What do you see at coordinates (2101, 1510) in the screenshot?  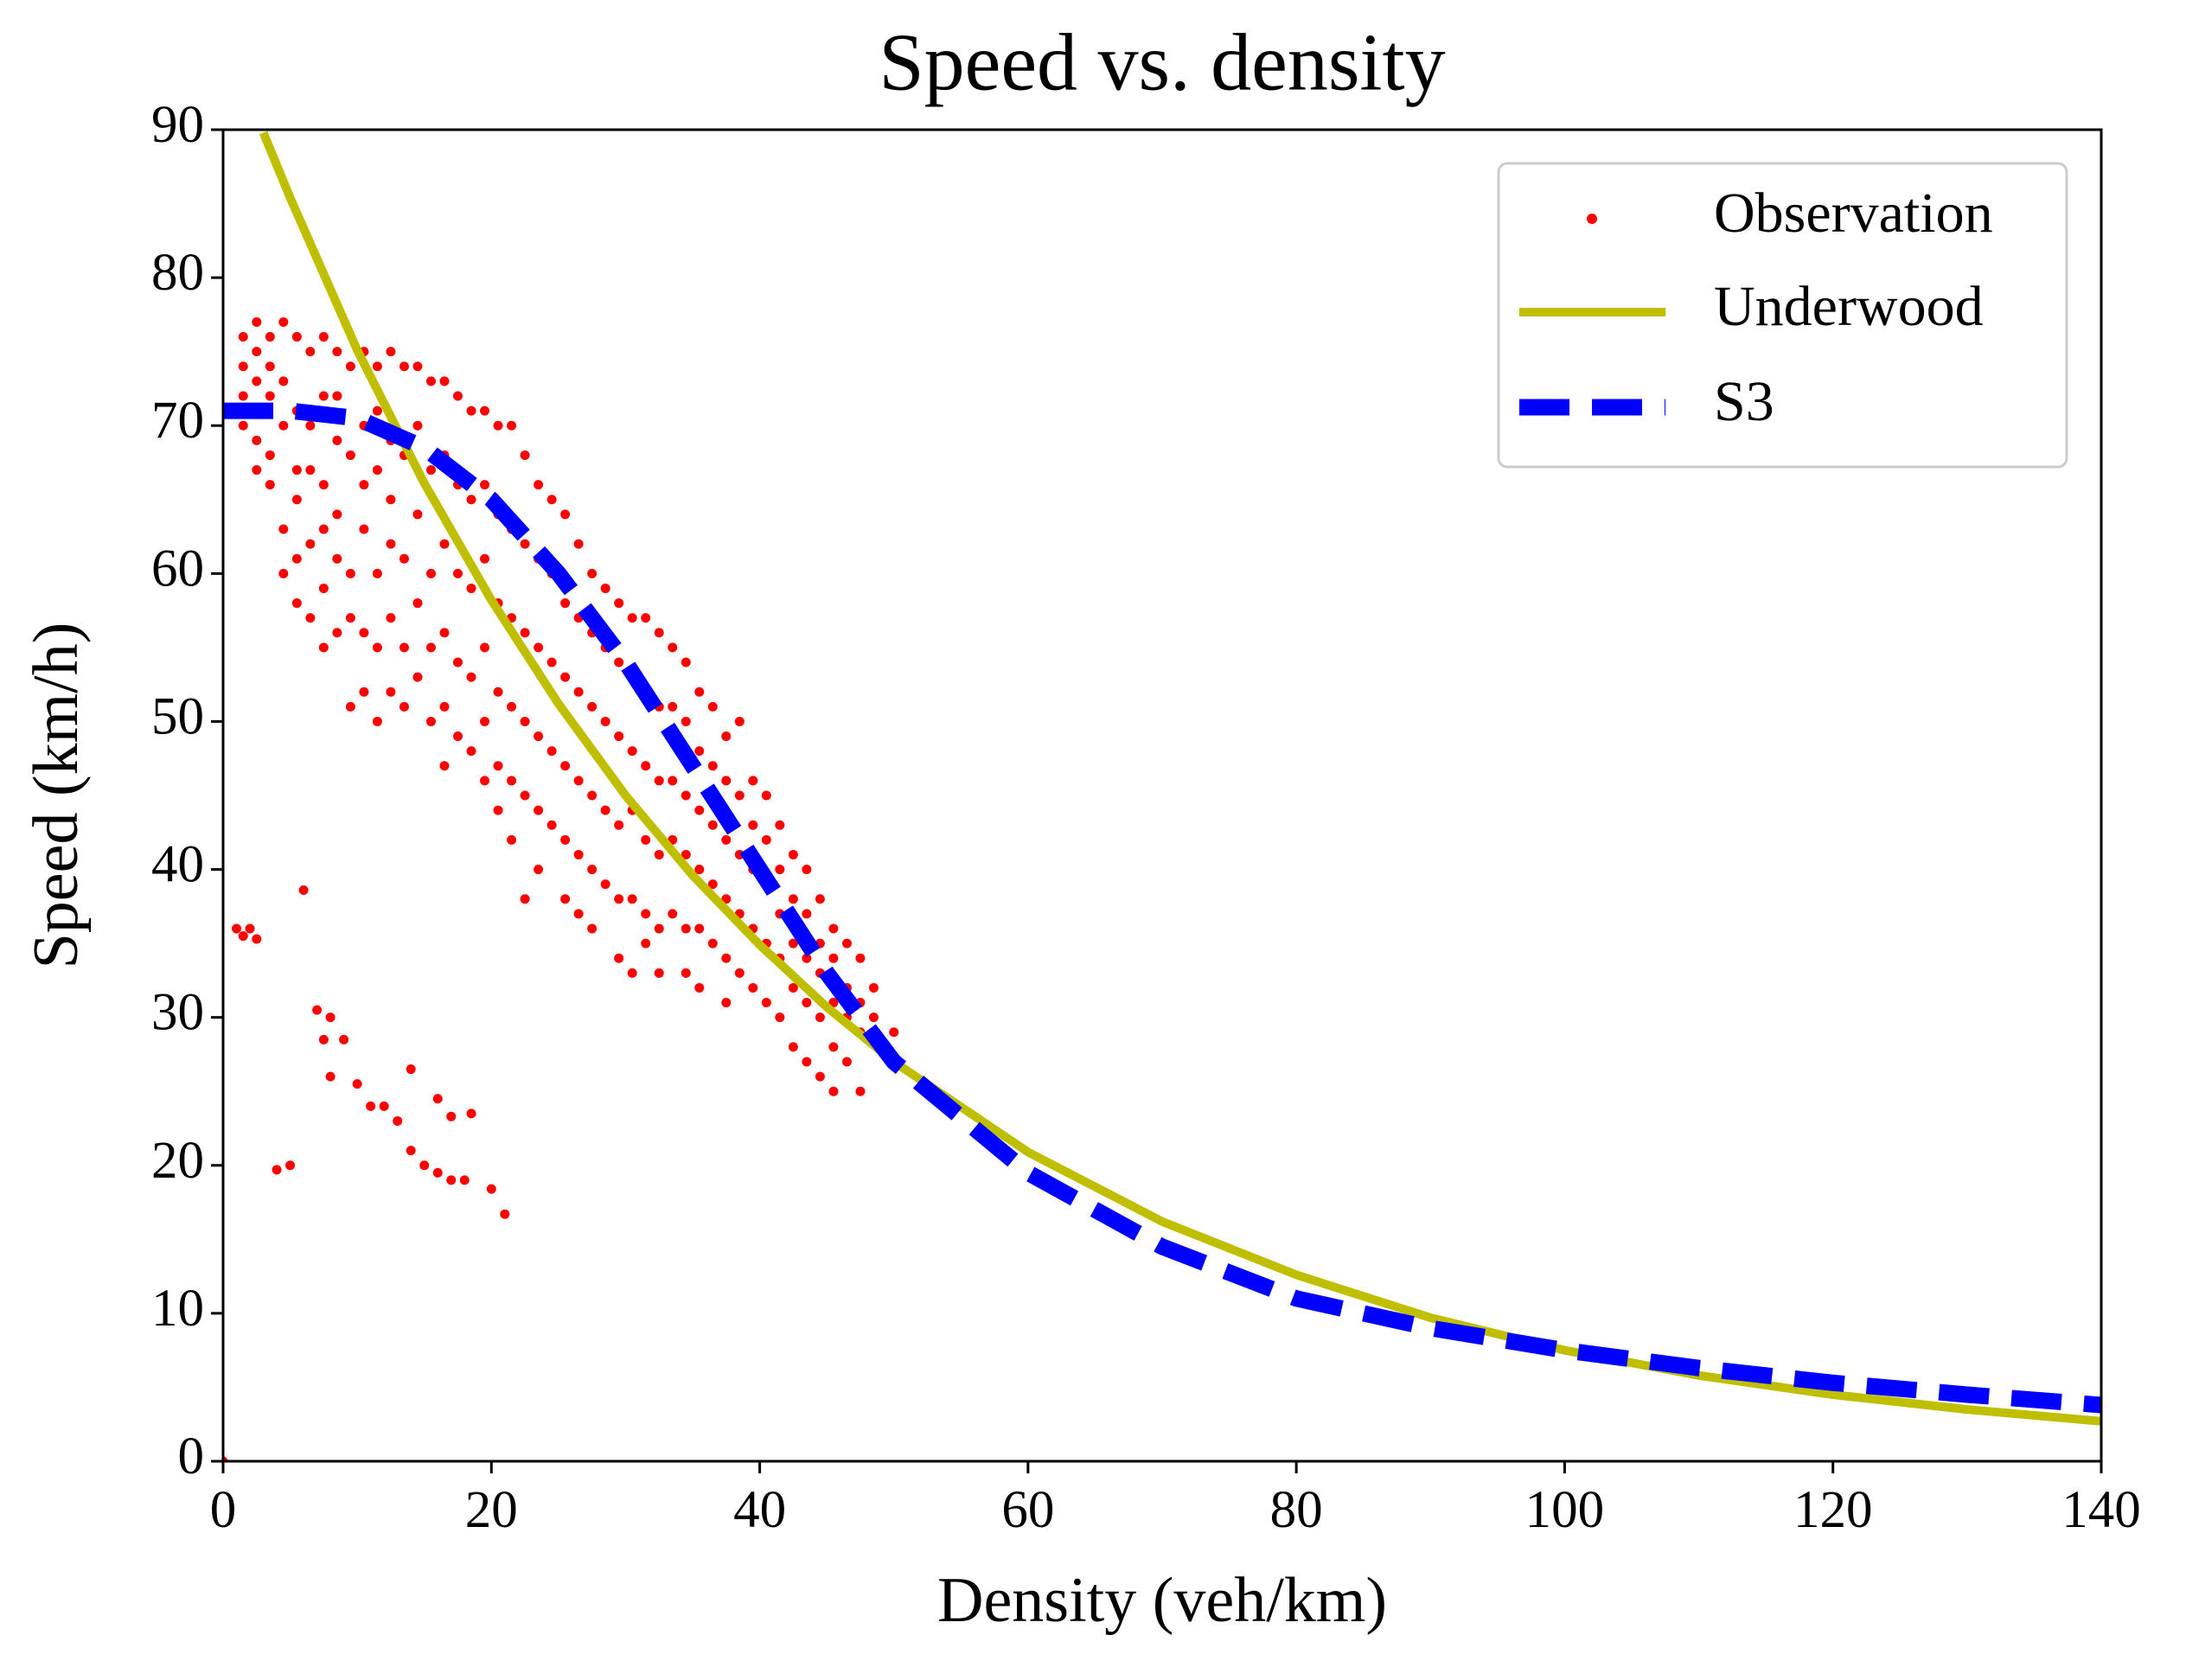 I see `x-tick-label: 140` at bounding box center [2101, 1510].